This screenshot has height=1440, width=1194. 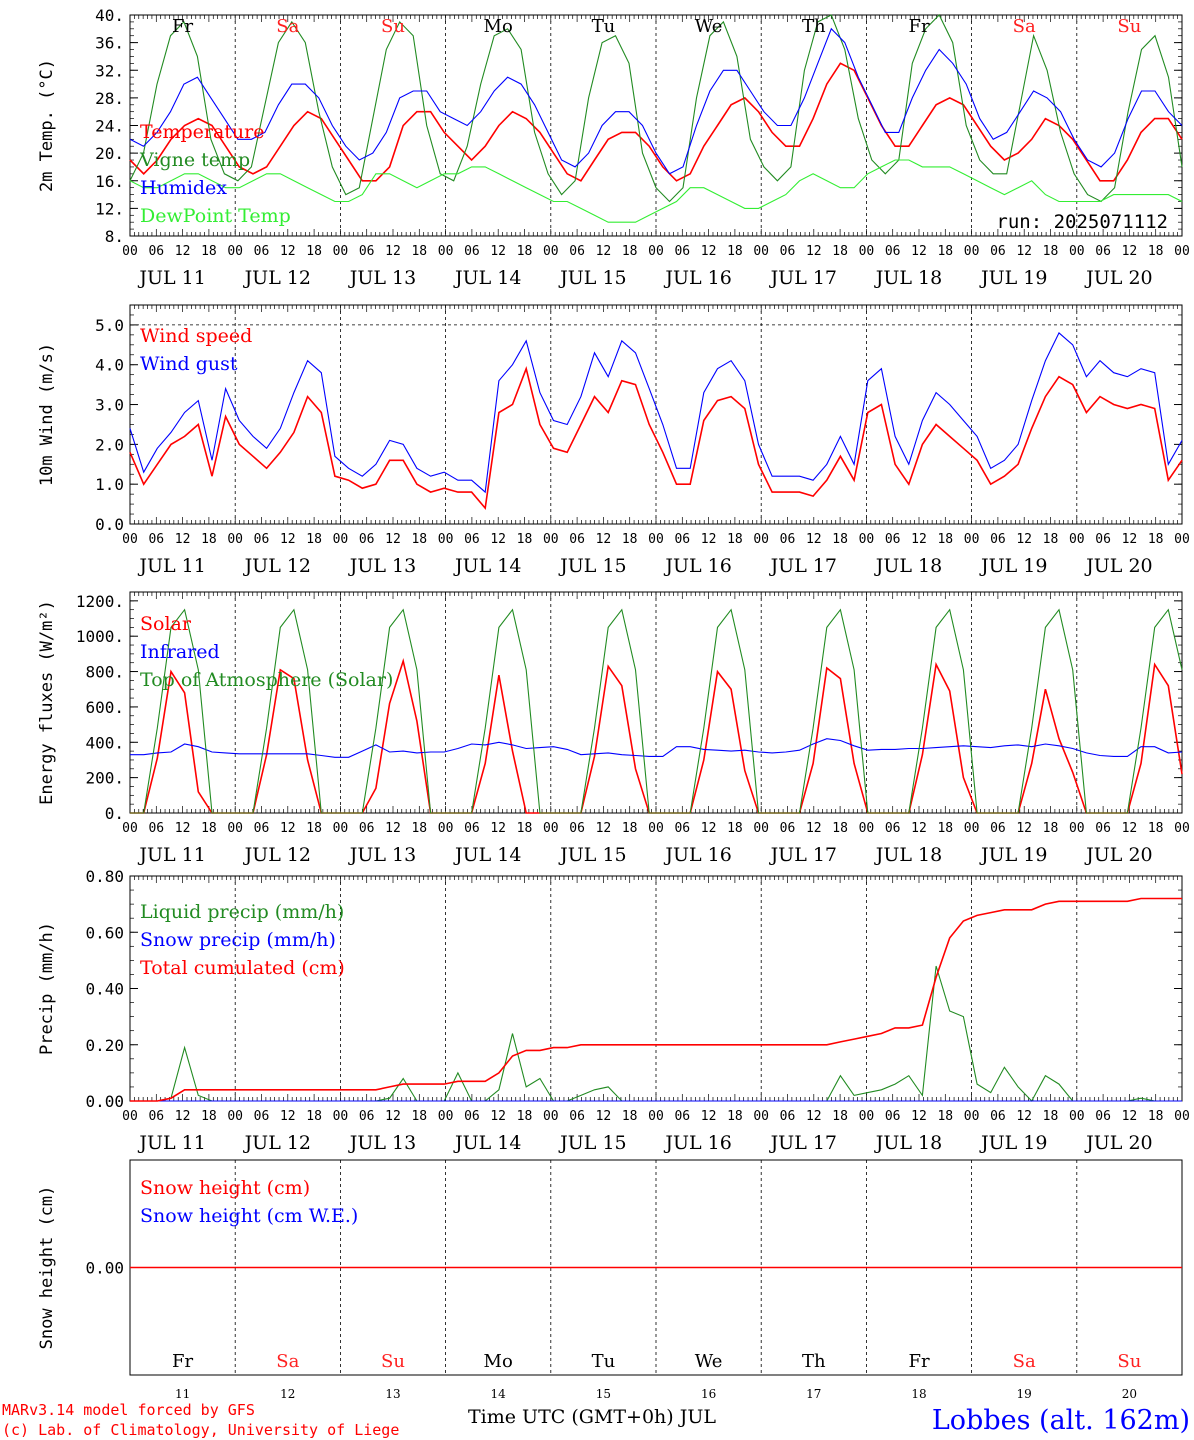 I want to click on station-label: Lobbes (alt. 162m), so click(x=1061, y=1420).